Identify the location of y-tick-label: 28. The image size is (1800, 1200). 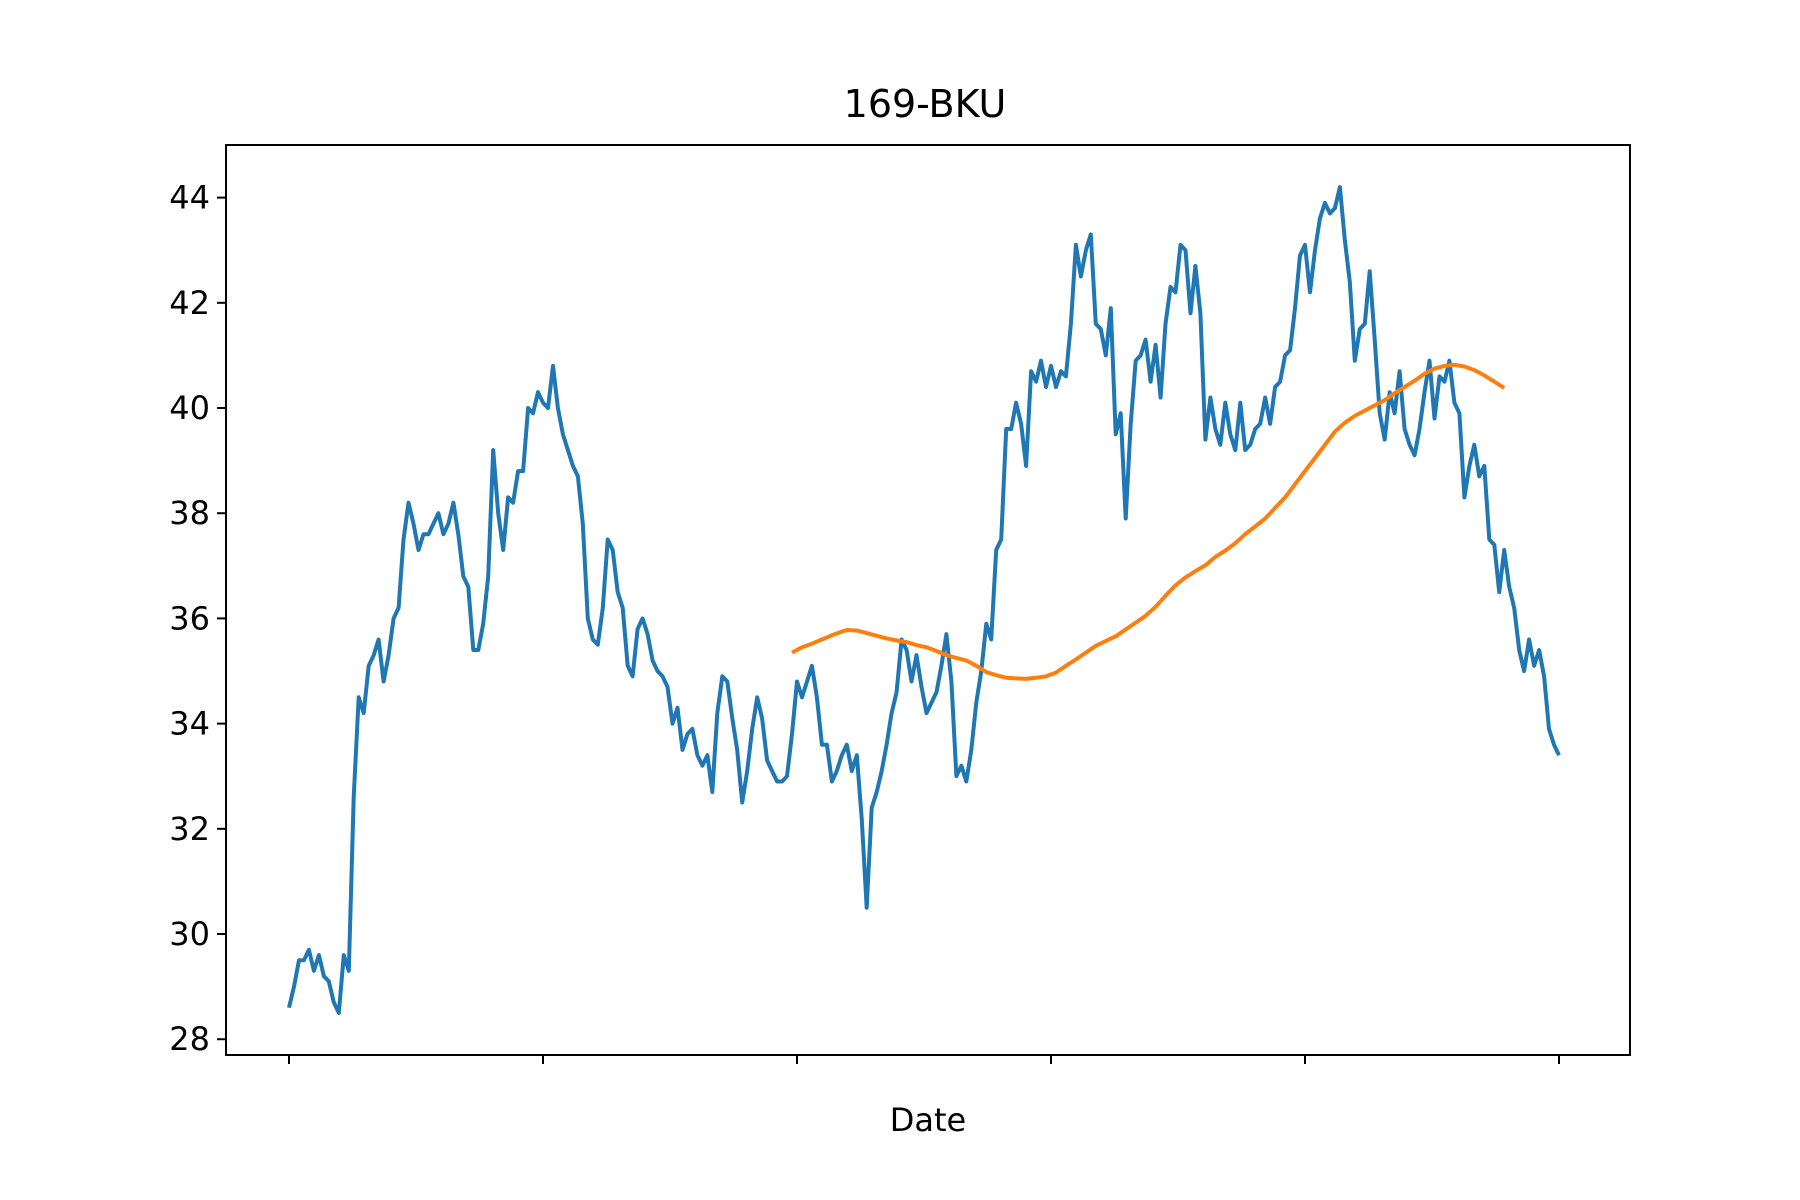
(189, 1039).